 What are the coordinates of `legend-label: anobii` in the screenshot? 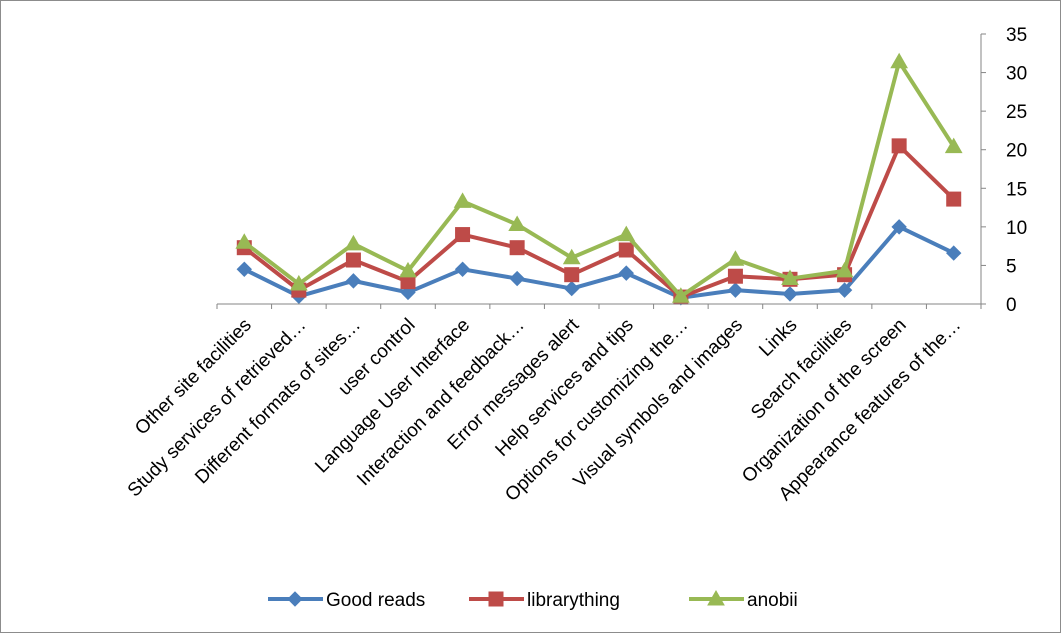 It's located at (772, 600).